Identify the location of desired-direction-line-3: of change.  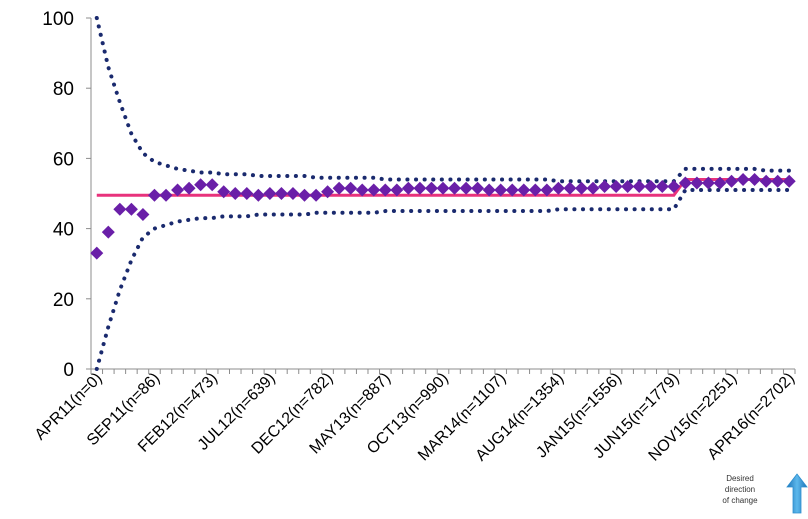
(740, 500).